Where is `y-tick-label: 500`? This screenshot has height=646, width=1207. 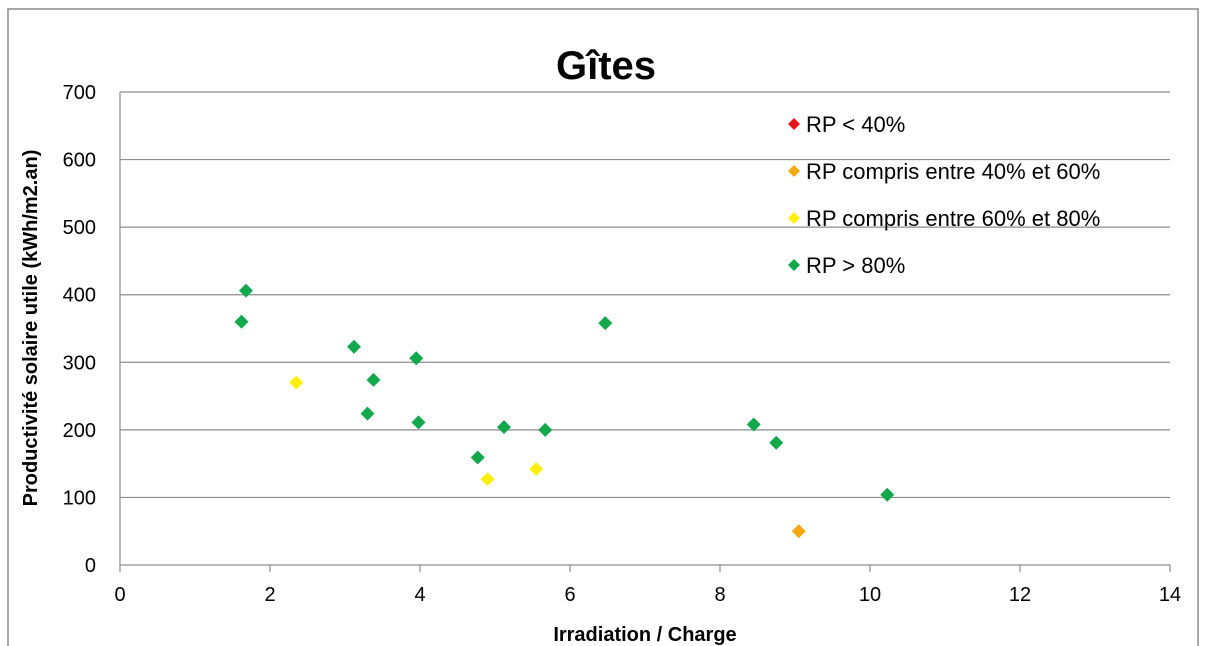 y-tick-label: 500 is located at coordinates (79, 228).